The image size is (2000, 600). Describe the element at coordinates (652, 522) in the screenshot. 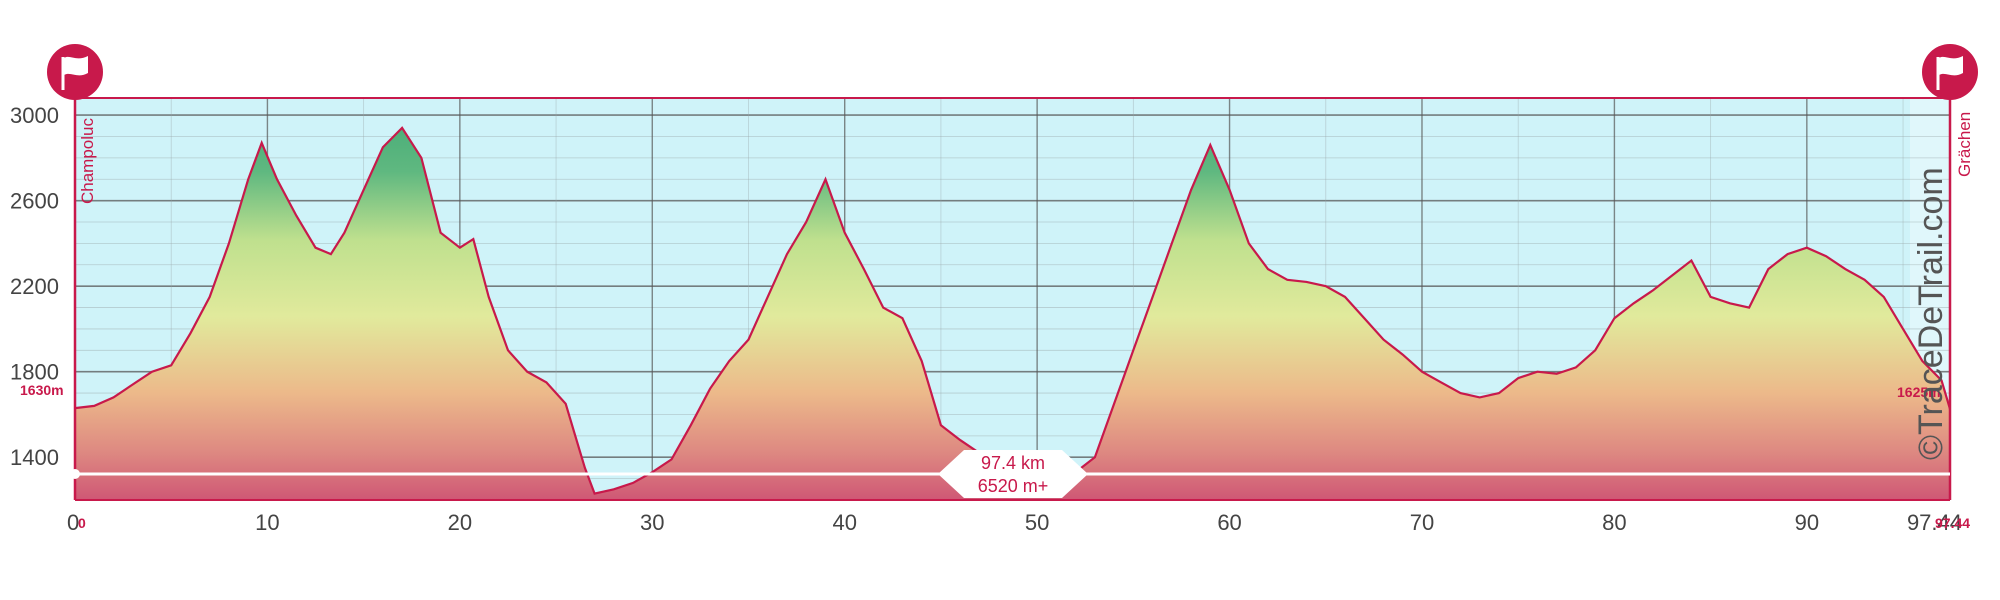

I see `x-tick-label: 30` at that location.